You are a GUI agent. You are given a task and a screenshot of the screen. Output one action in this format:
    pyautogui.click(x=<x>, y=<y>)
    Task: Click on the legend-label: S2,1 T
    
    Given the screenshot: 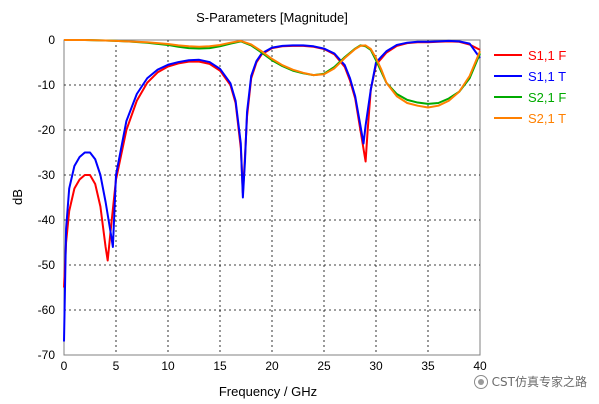 What is the action you would take?
    pyautogui.click(x=547, y=118)
    